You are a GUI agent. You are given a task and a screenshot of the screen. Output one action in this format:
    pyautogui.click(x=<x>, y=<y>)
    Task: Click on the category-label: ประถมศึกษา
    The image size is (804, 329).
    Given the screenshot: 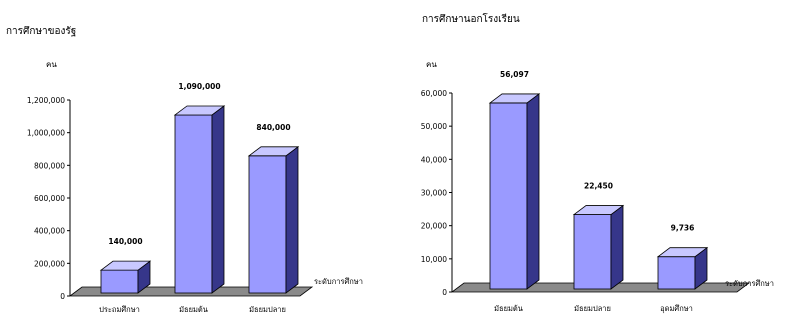 What is the action you would take?
    pyautogui.click(x=119, y=309)
    